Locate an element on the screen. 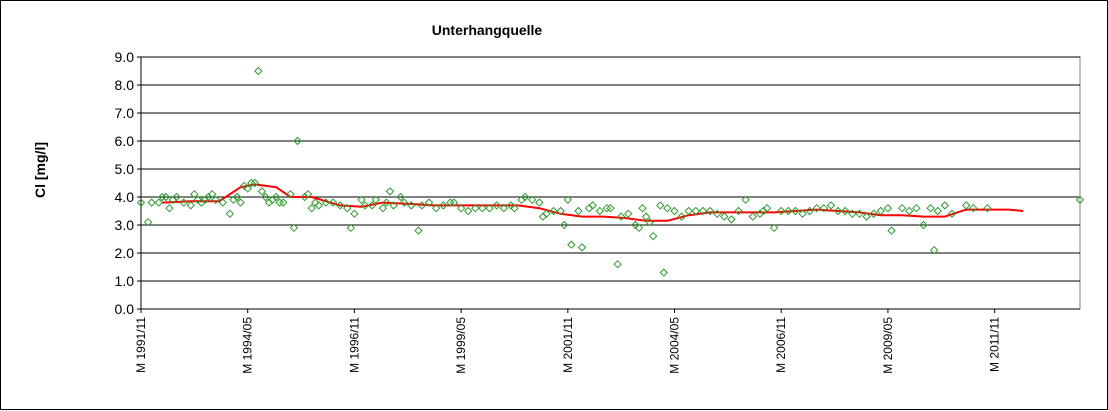 Image resolution: width=1108 pixels, height=411 pixels. y-axis-label: Cl [mg/l] is located at coordinates (40, 170).